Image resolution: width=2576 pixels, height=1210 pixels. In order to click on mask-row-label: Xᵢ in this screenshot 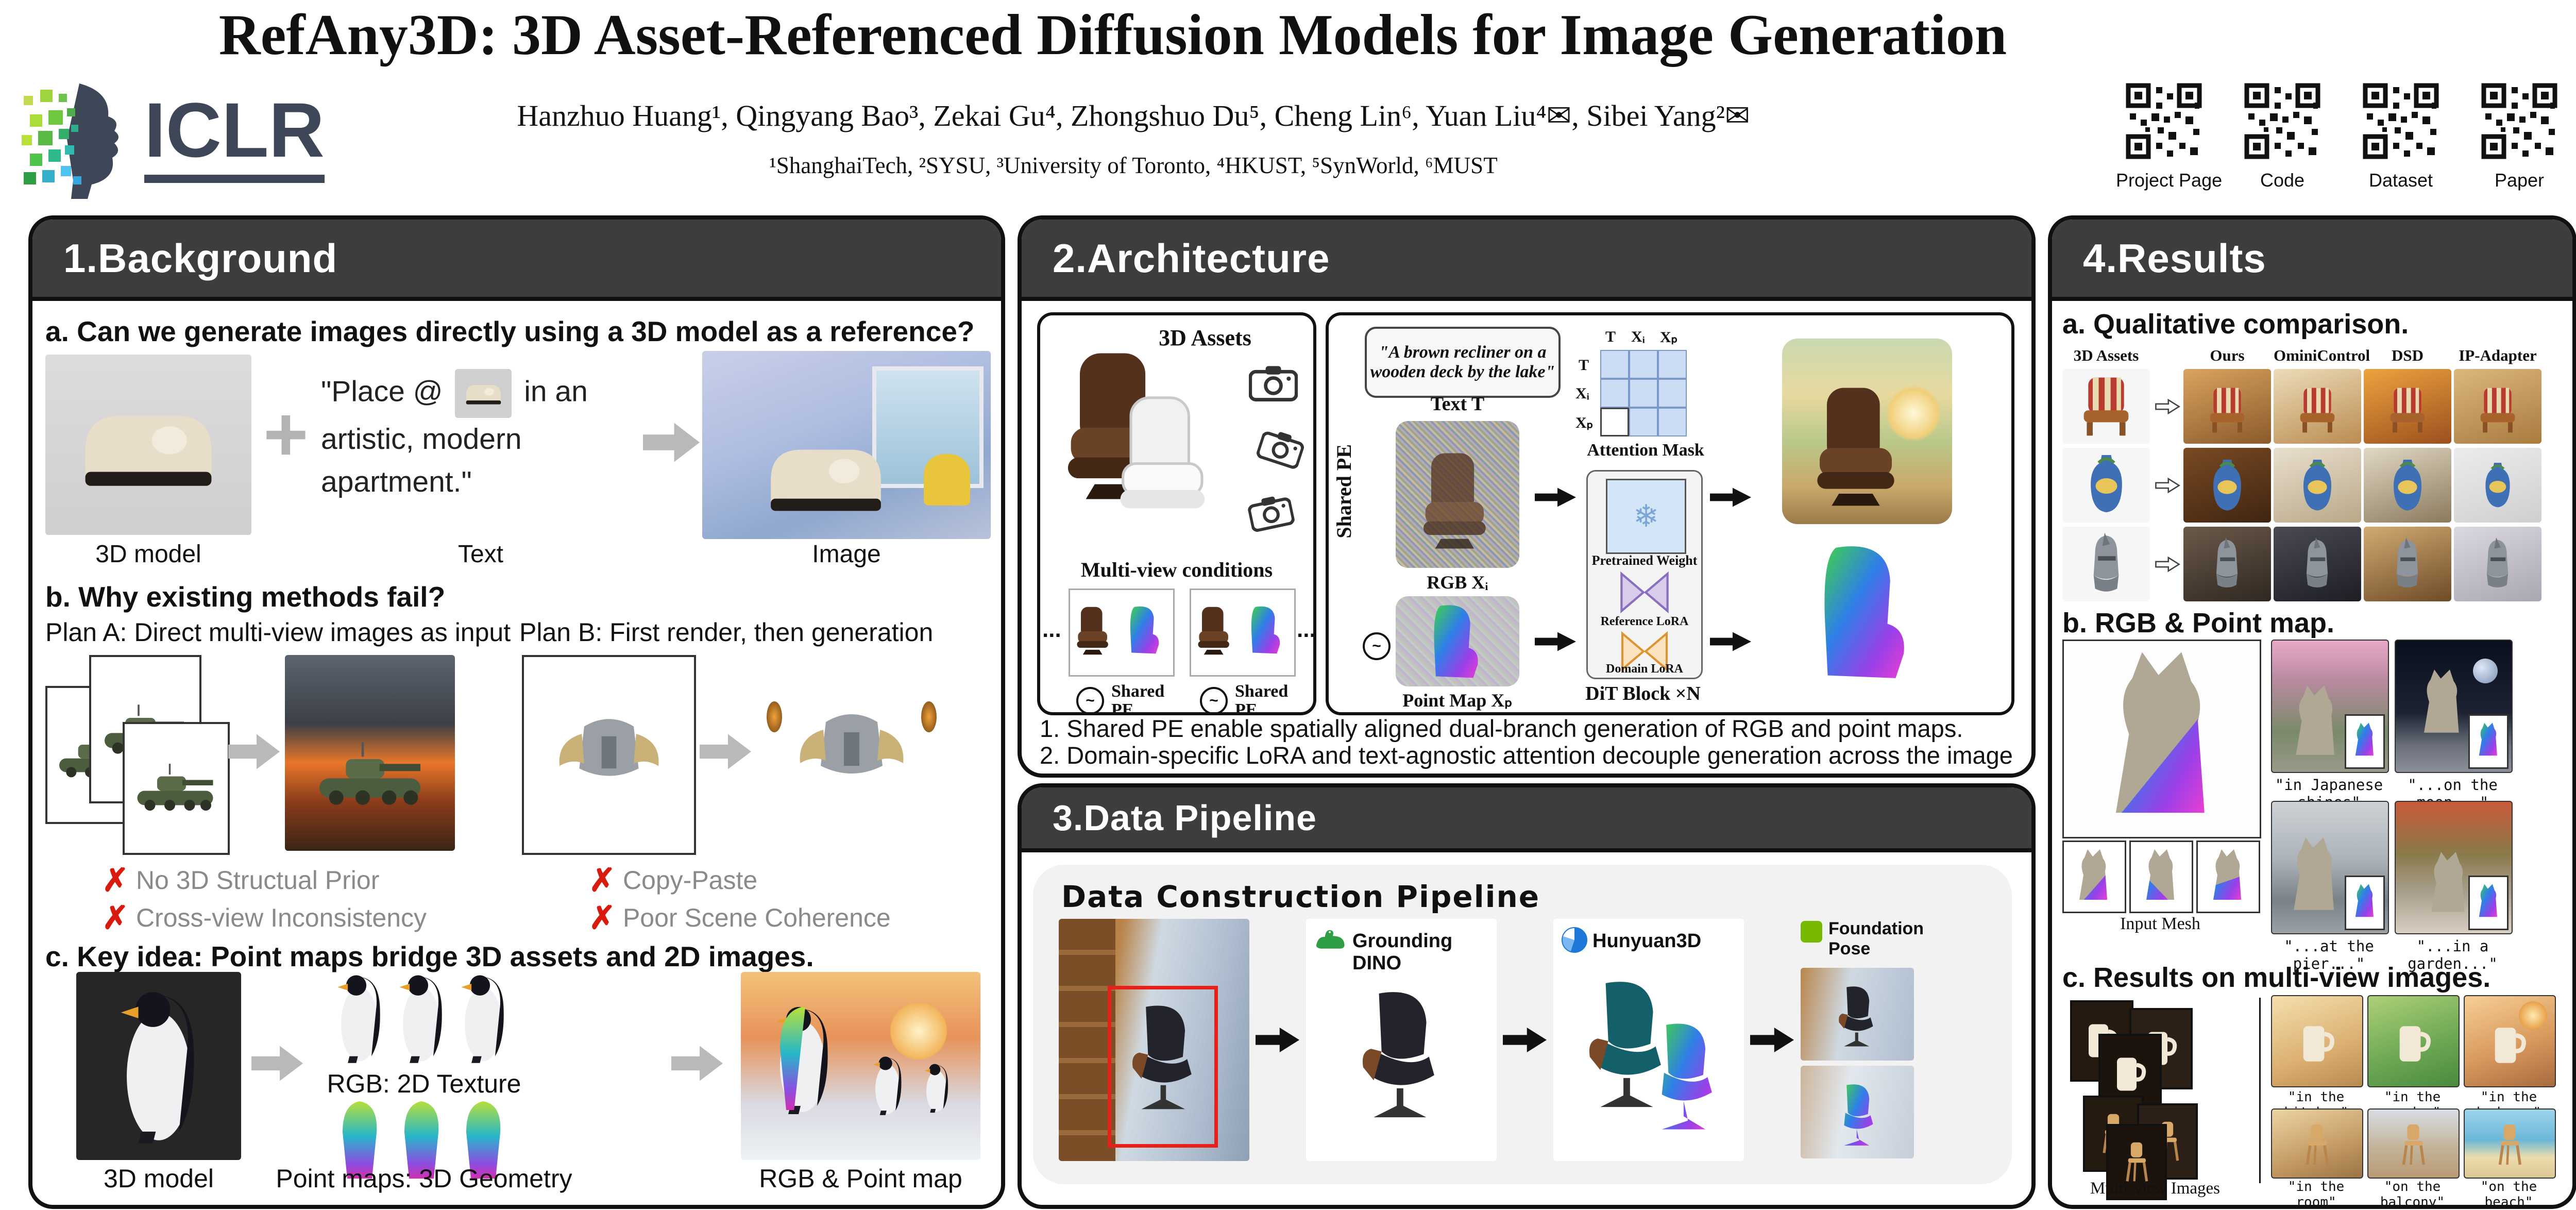, I will do `click(1582, 394)`.